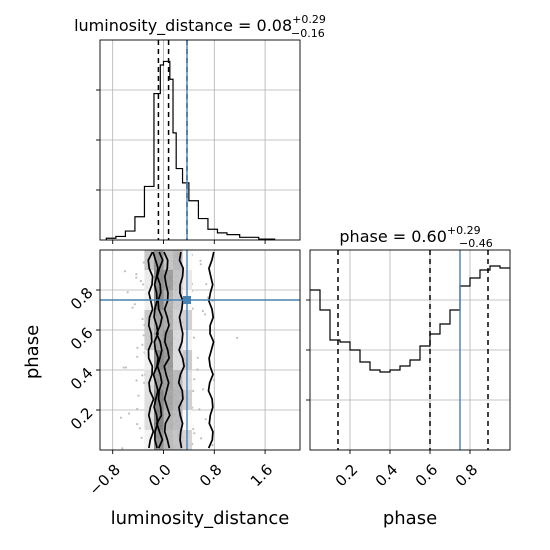  I want to click on luminosity-distance-title: luminosity_distance = 0.08+0.29, so click(200, 24).